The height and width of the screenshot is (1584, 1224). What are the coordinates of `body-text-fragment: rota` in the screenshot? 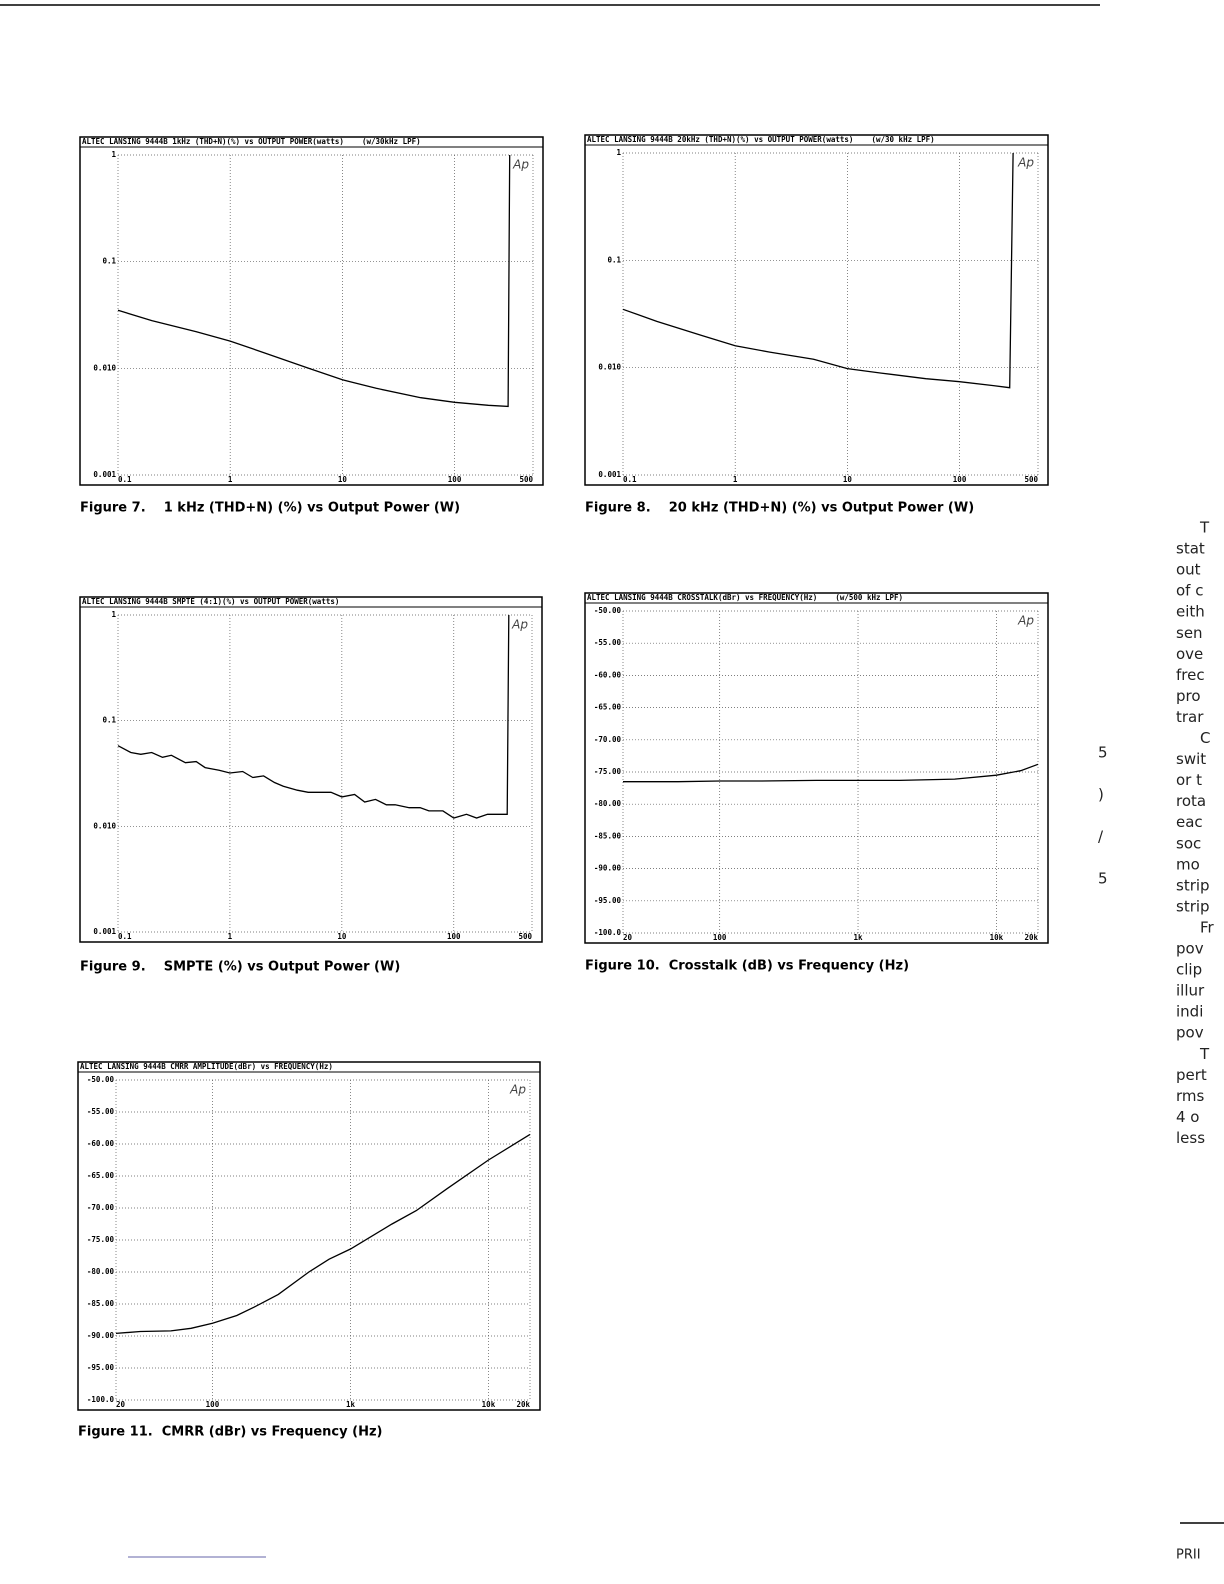 It's located at (1191, 801).